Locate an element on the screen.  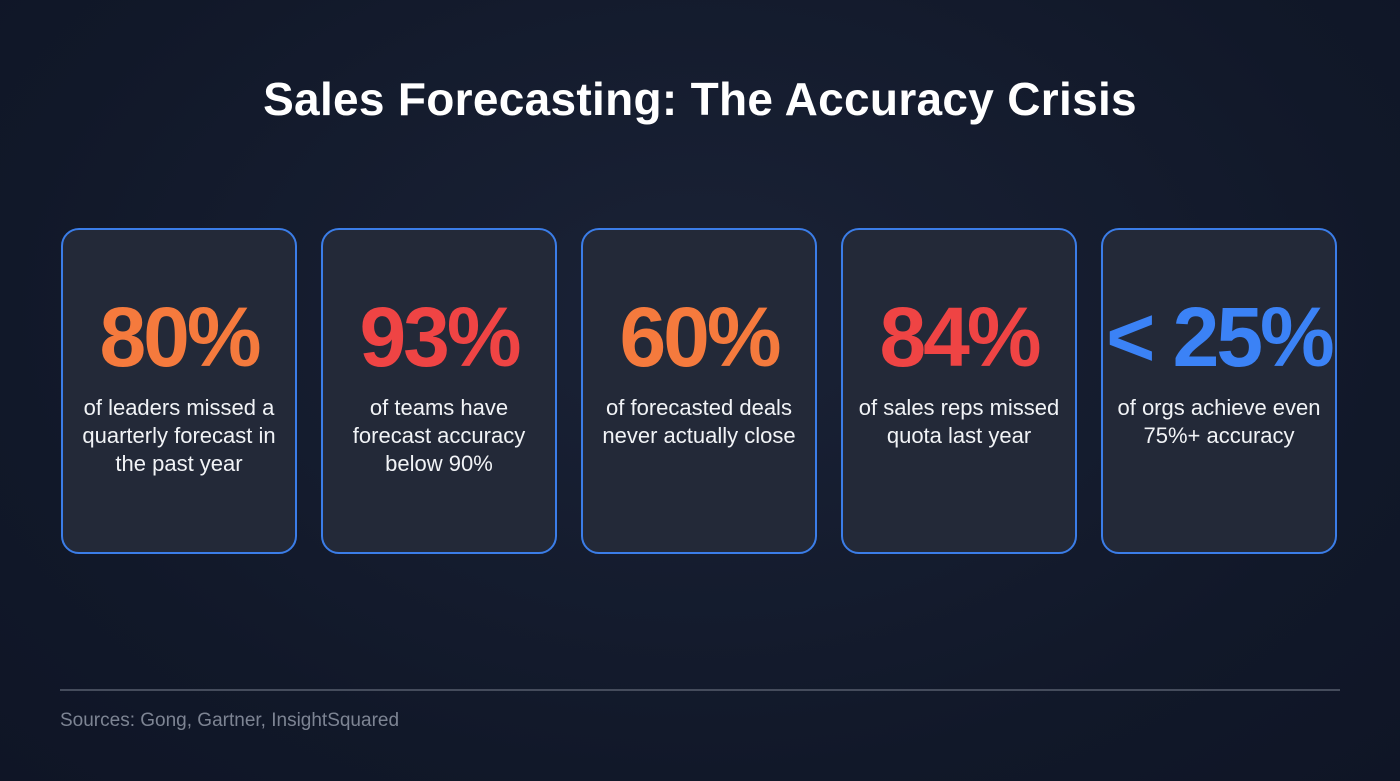
page-title: Sales Forecasting: The Accuracy Crisis is located at coordinates (700, 99).